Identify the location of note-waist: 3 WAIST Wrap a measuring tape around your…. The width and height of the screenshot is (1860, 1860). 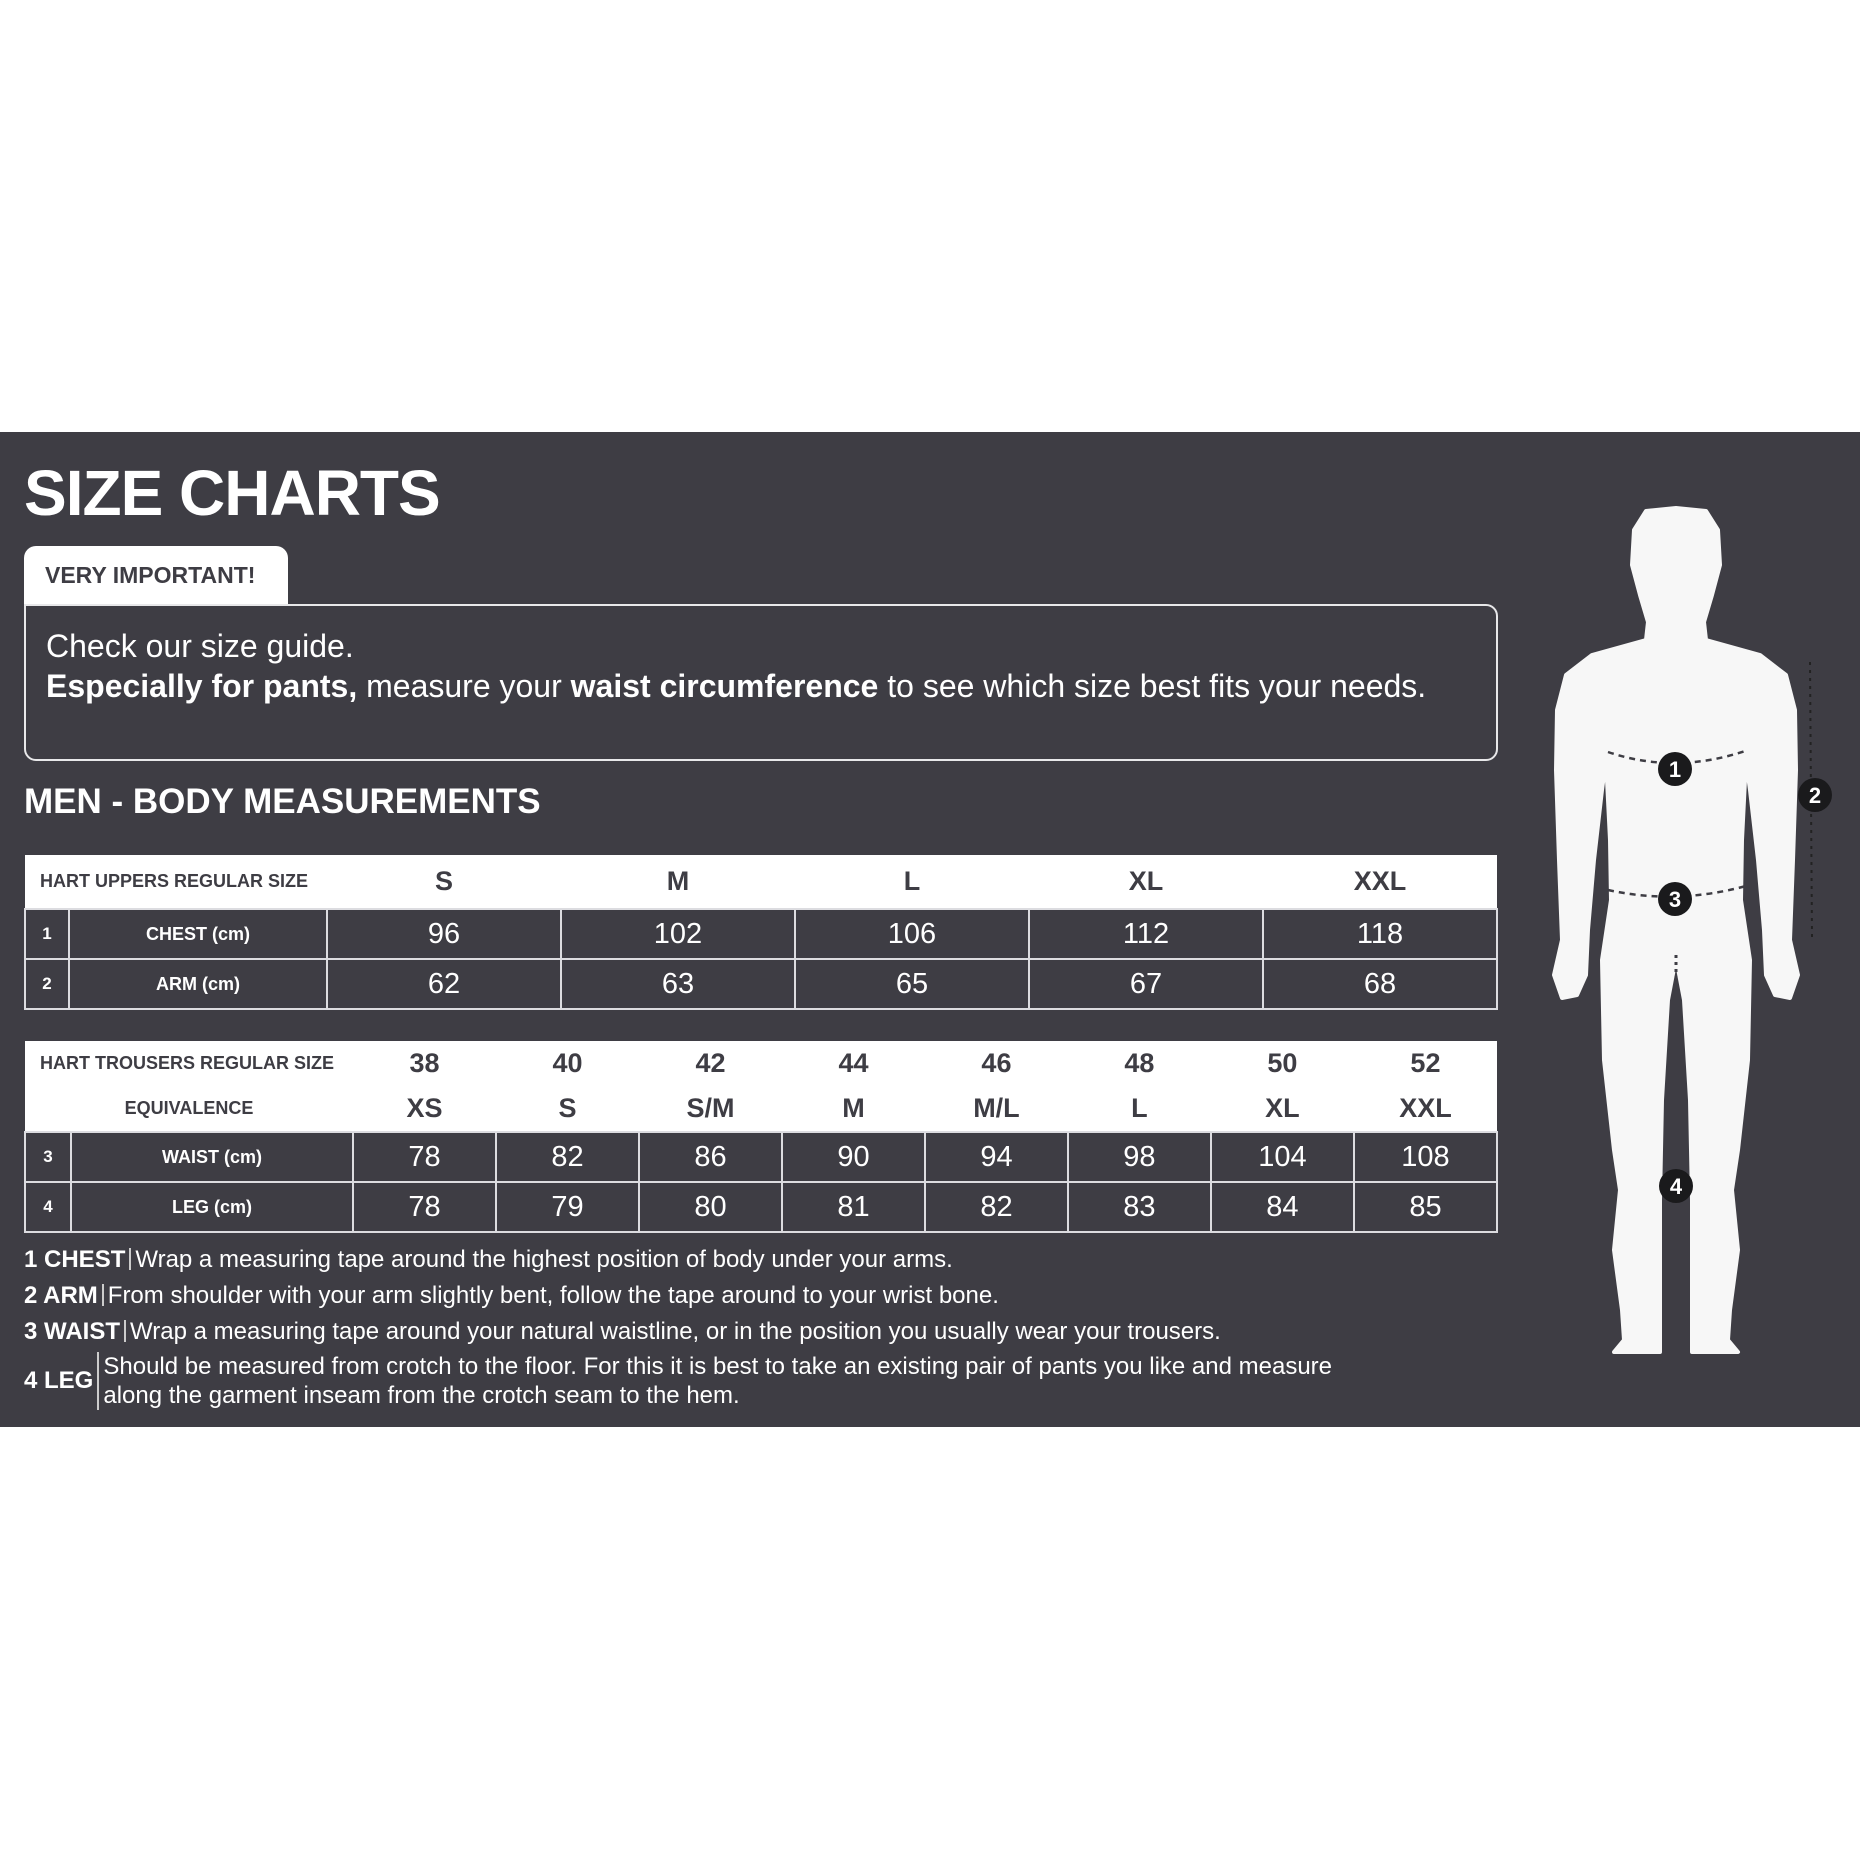
(622, 1332).